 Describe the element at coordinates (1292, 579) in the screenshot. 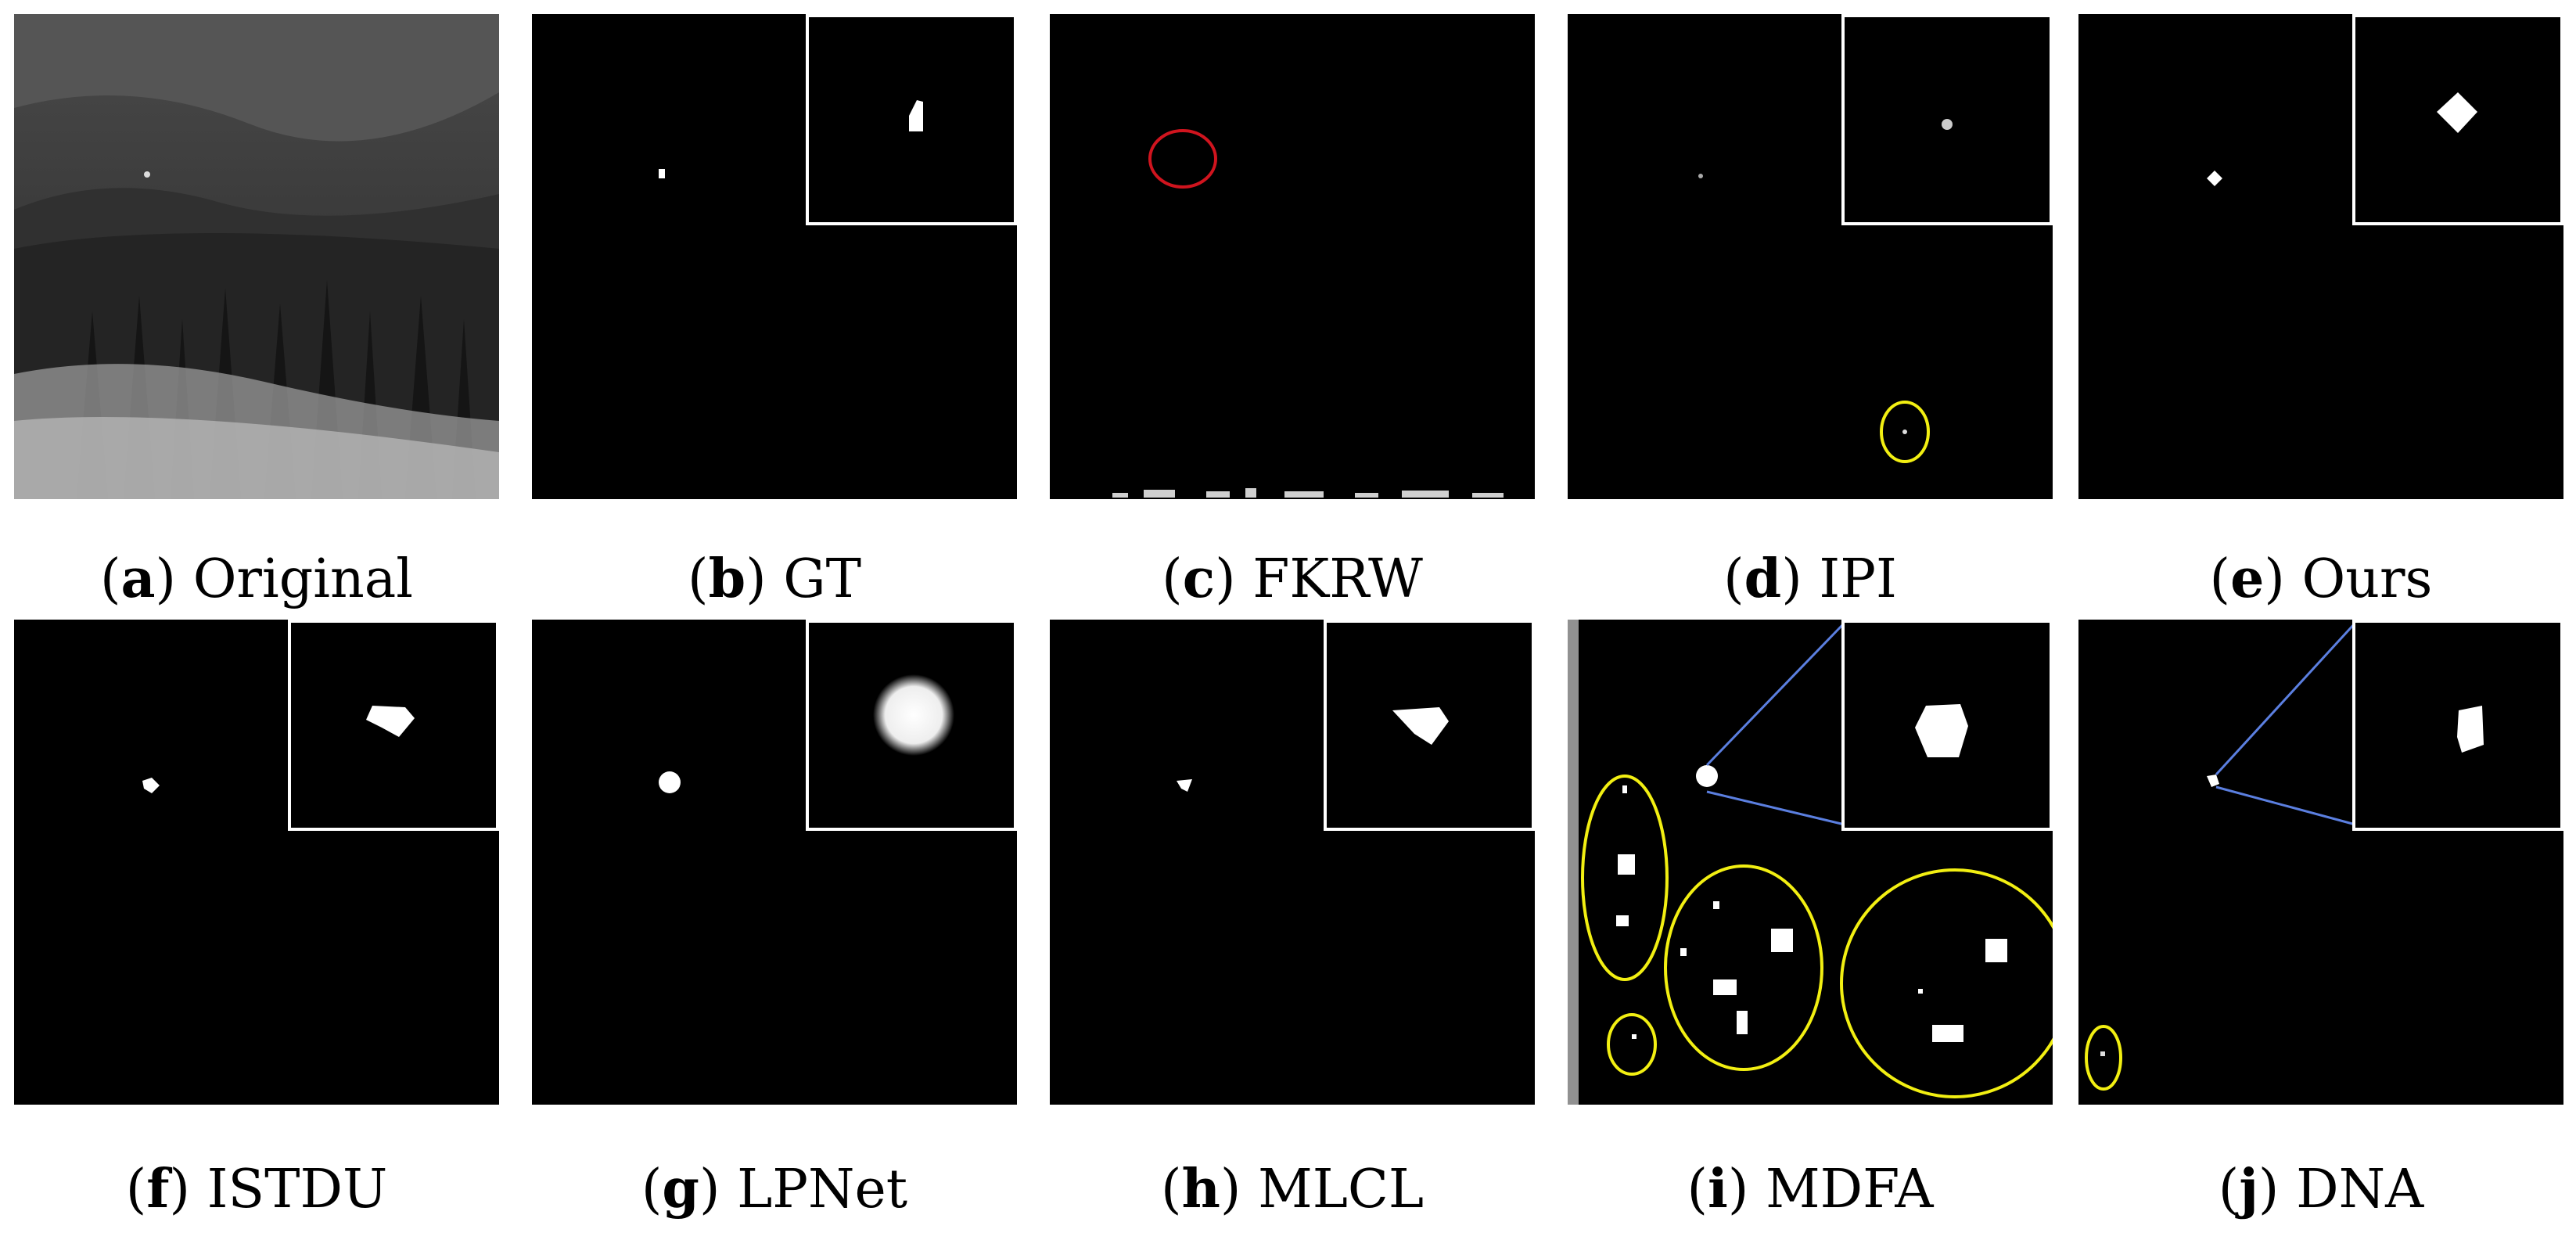

I see `caption-fkrw: (c) FKRW` at that location.